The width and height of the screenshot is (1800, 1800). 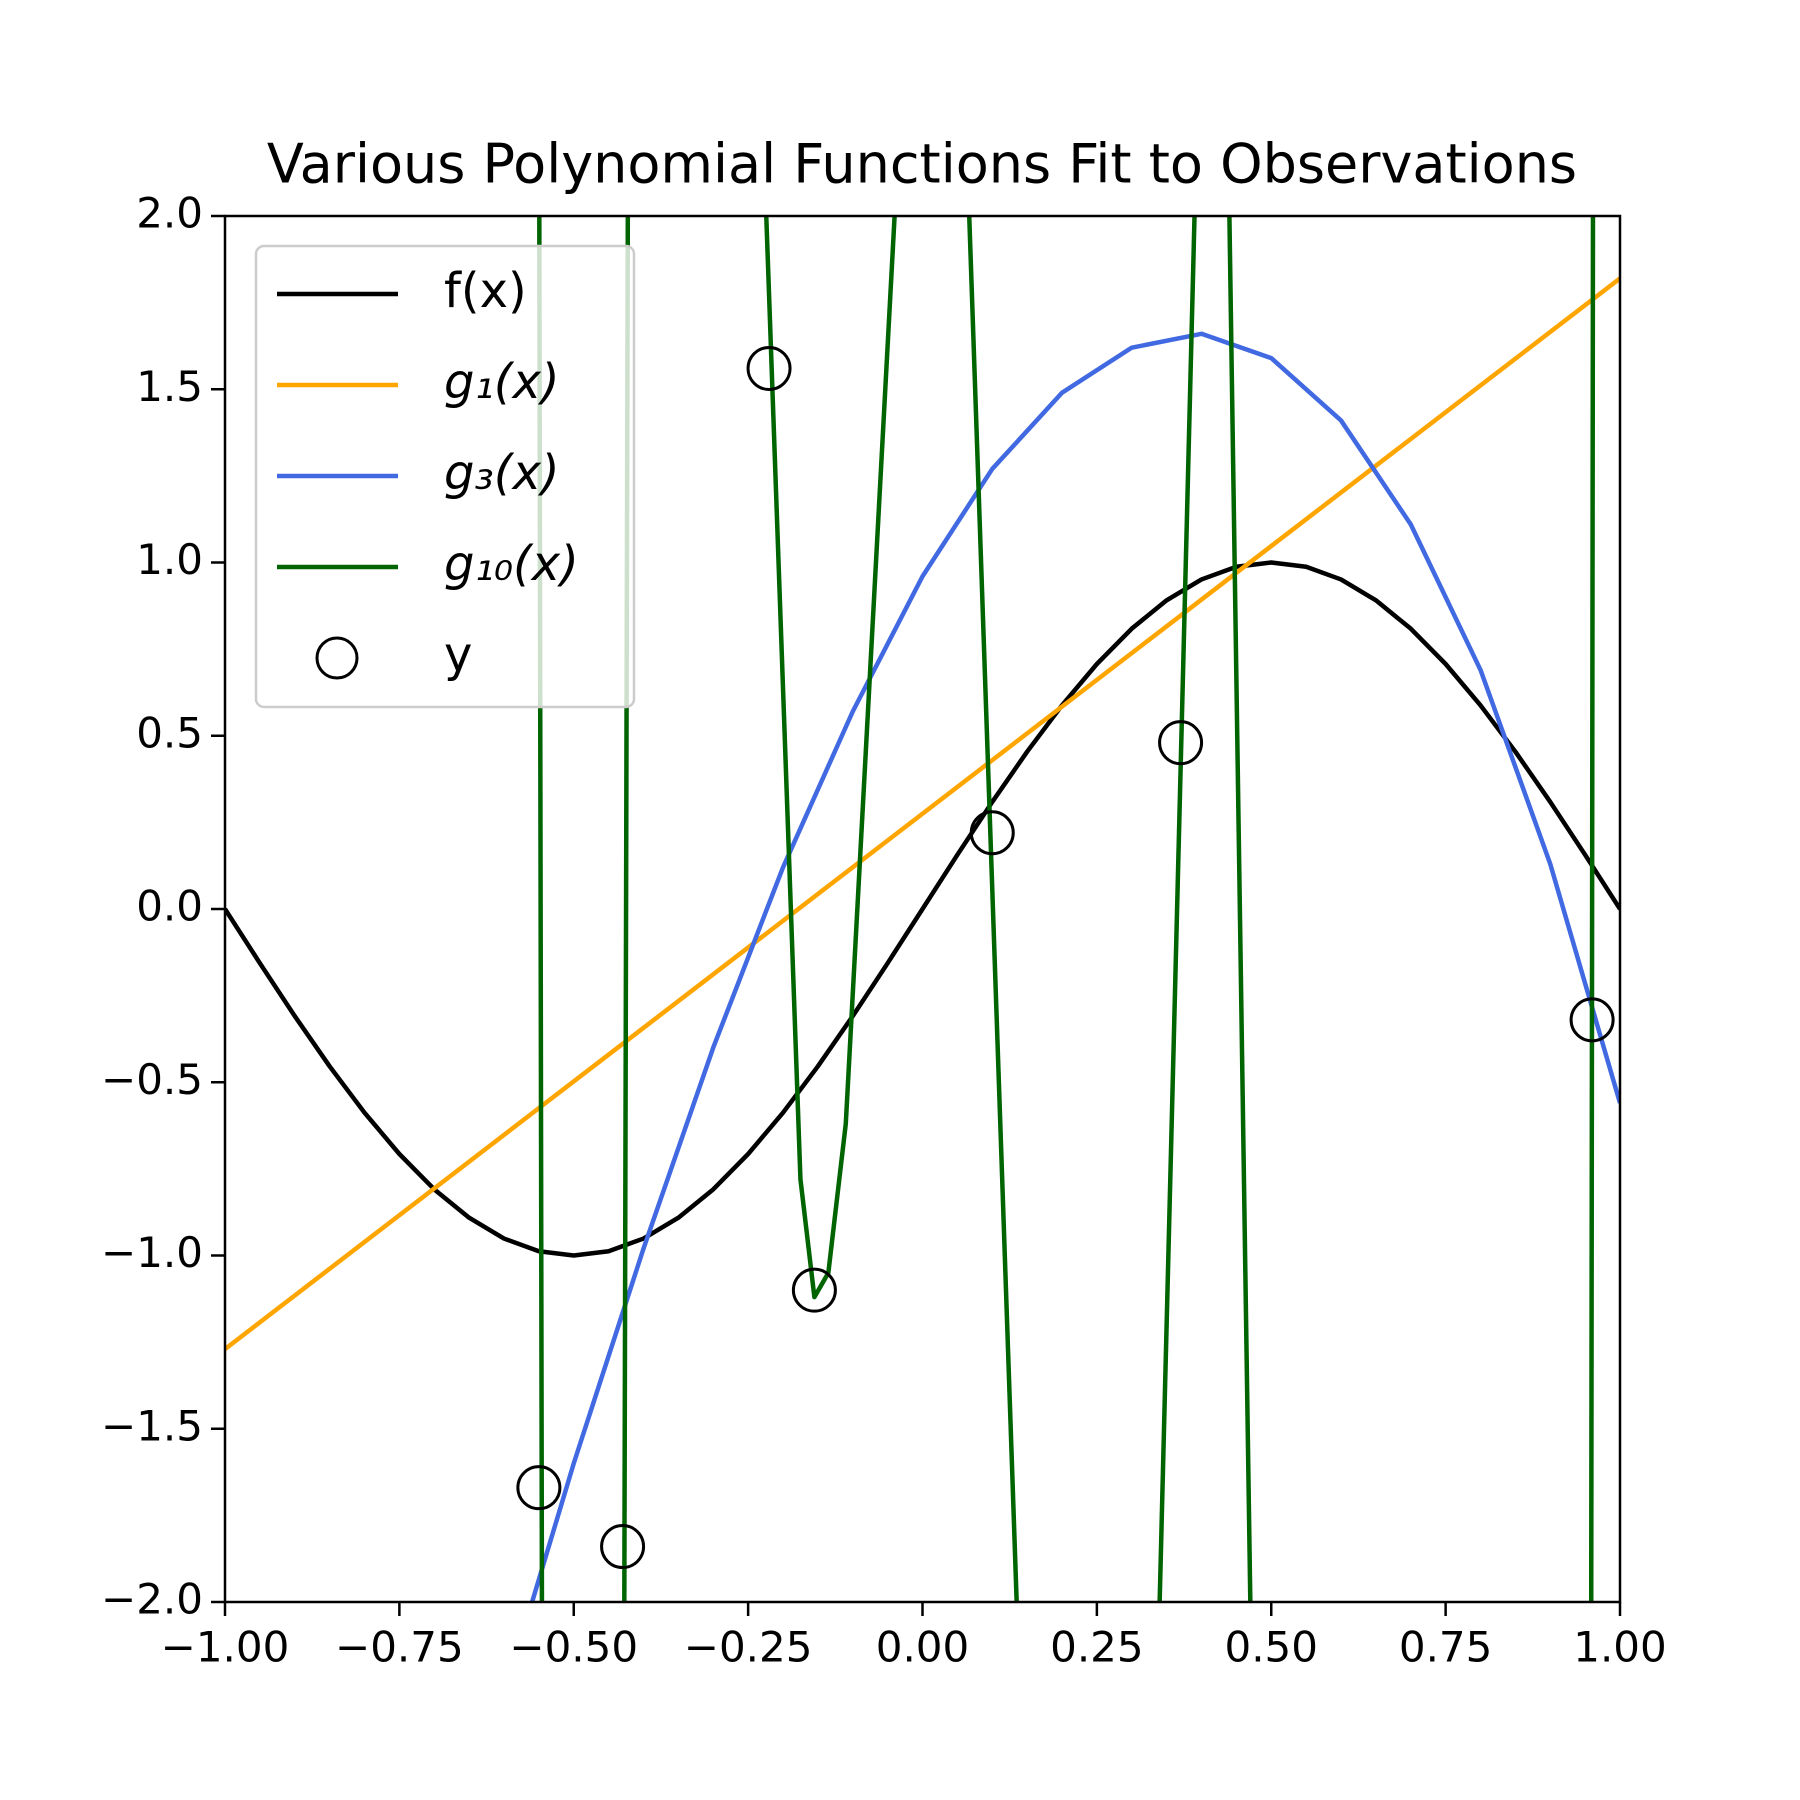 I want to click on x-tick-label: −0.50, so click(x=573, y=1647).